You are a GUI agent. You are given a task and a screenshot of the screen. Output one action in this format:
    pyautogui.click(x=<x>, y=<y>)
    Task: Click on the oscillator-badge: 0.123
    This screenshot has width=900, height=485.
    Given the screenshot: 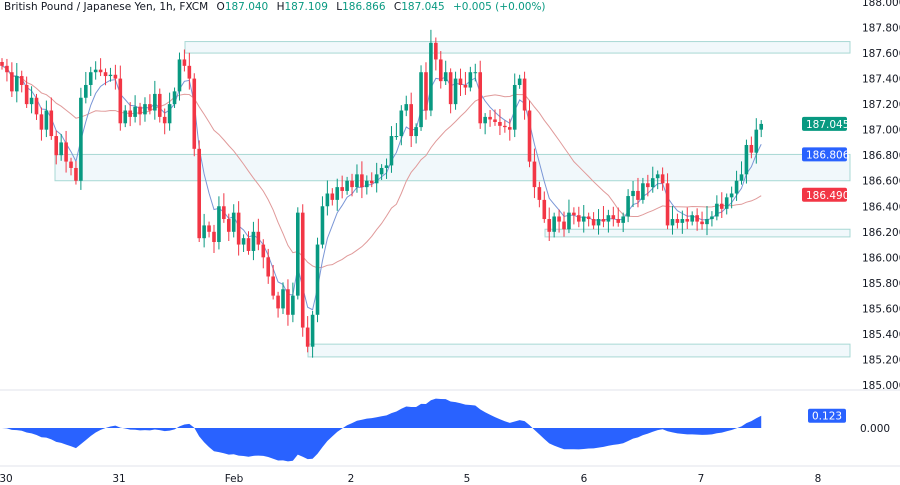 What is the action you would take?
    pyautogui.click(x=827, y=417)
    